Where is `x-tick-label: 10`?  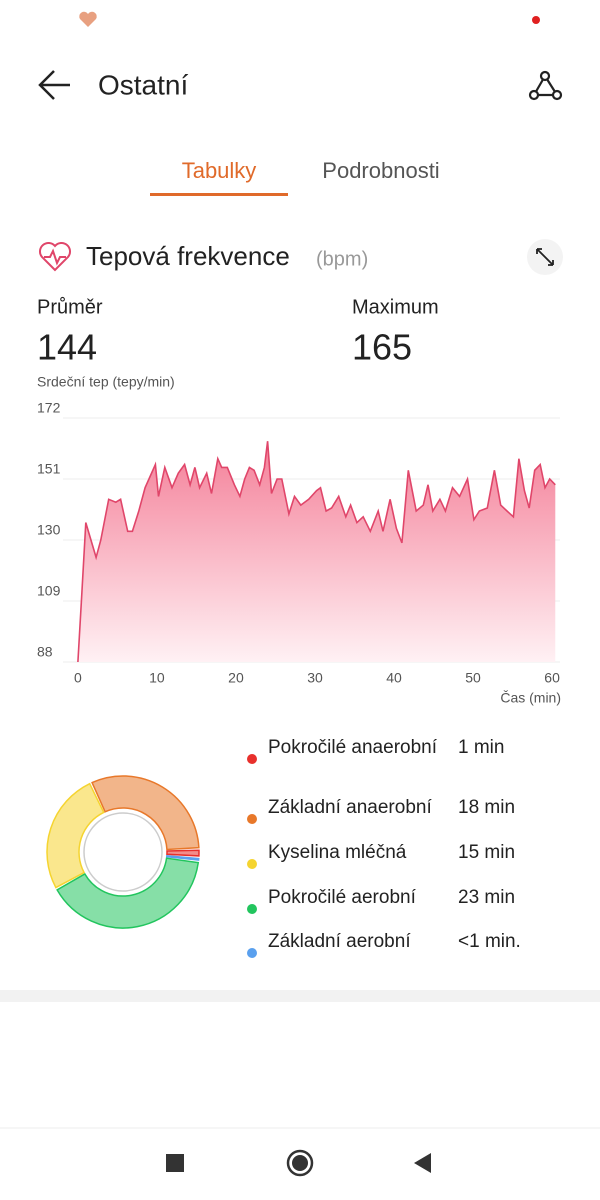
x-tick-label: 10 is located at coordinates (157, 678).